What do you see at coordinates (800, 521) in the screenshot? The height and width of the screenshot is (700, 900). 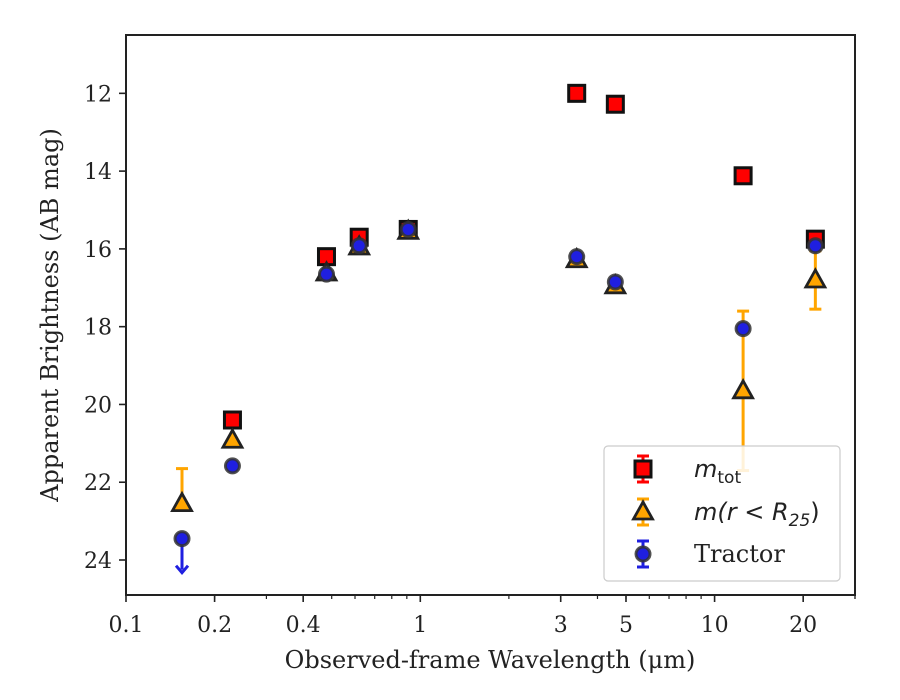 I see `legend-label-sub: 25` at bounding box center [800, 521].